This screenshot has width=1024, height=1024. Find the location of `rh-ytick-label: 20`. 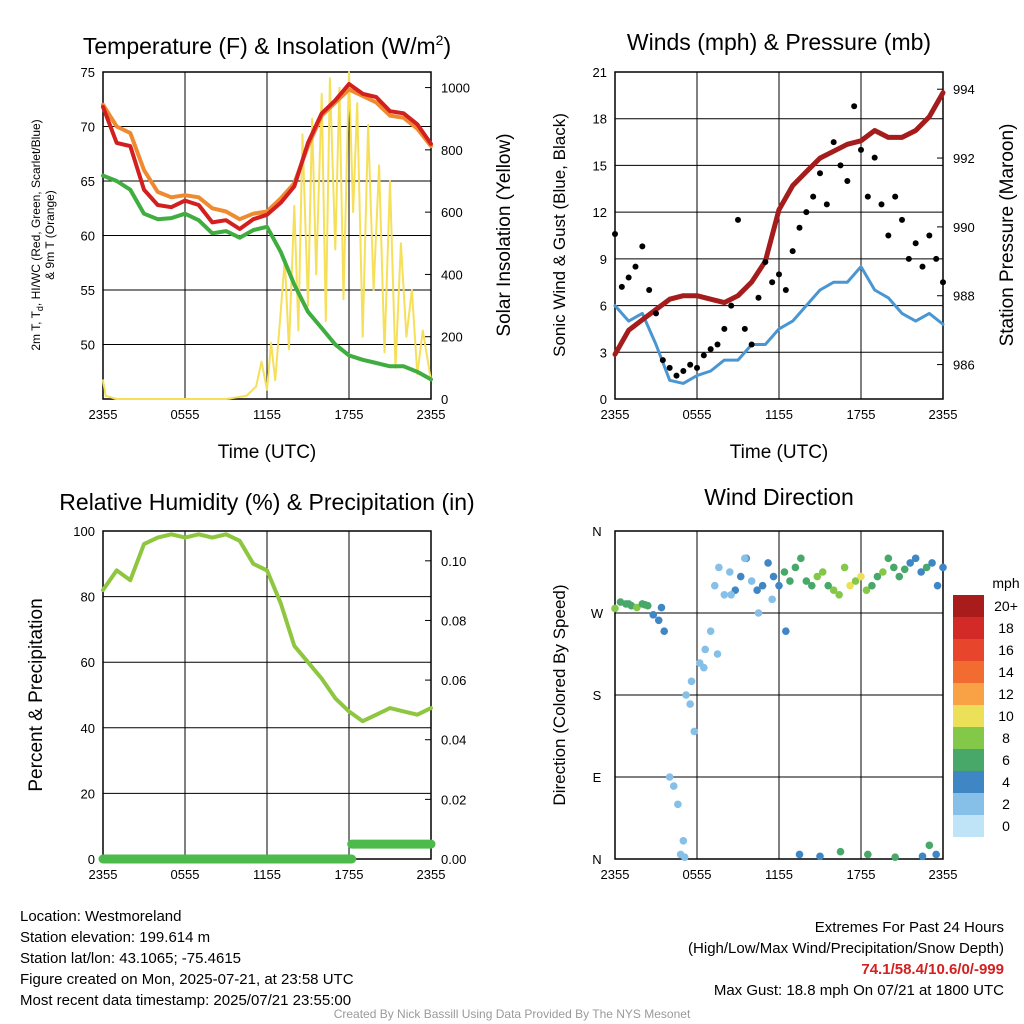

rh-ytick-label: 20 is located at coordinates (88, 793).